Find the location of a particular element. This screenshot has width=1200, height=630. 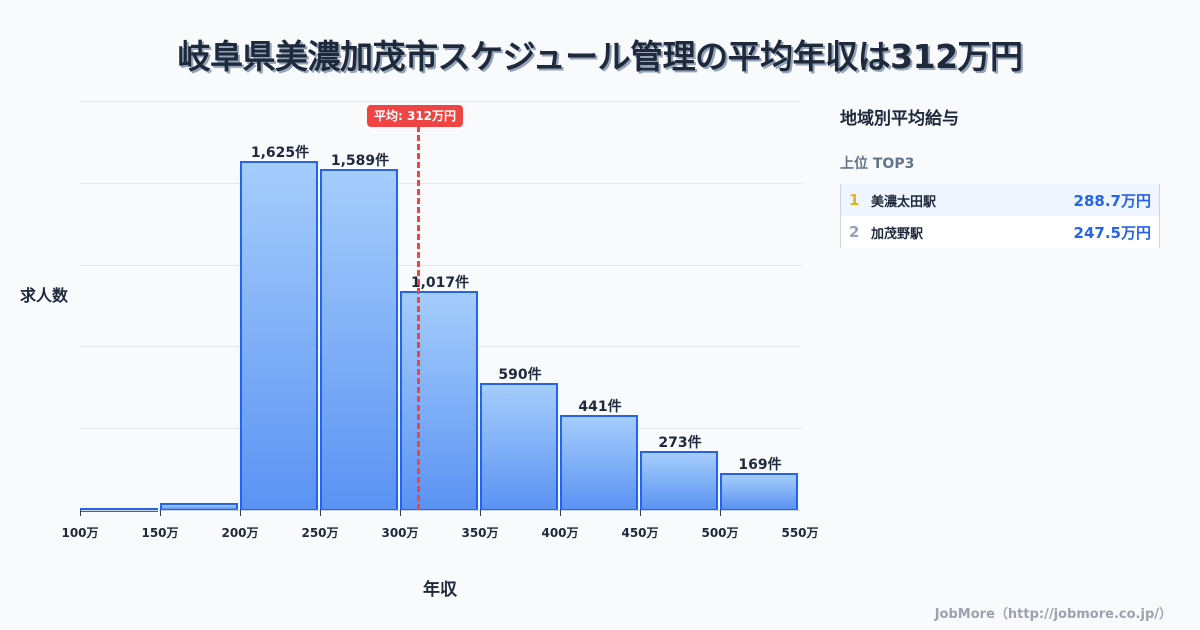

x-tick-label: 450万 is located at coordinates (640, 533).